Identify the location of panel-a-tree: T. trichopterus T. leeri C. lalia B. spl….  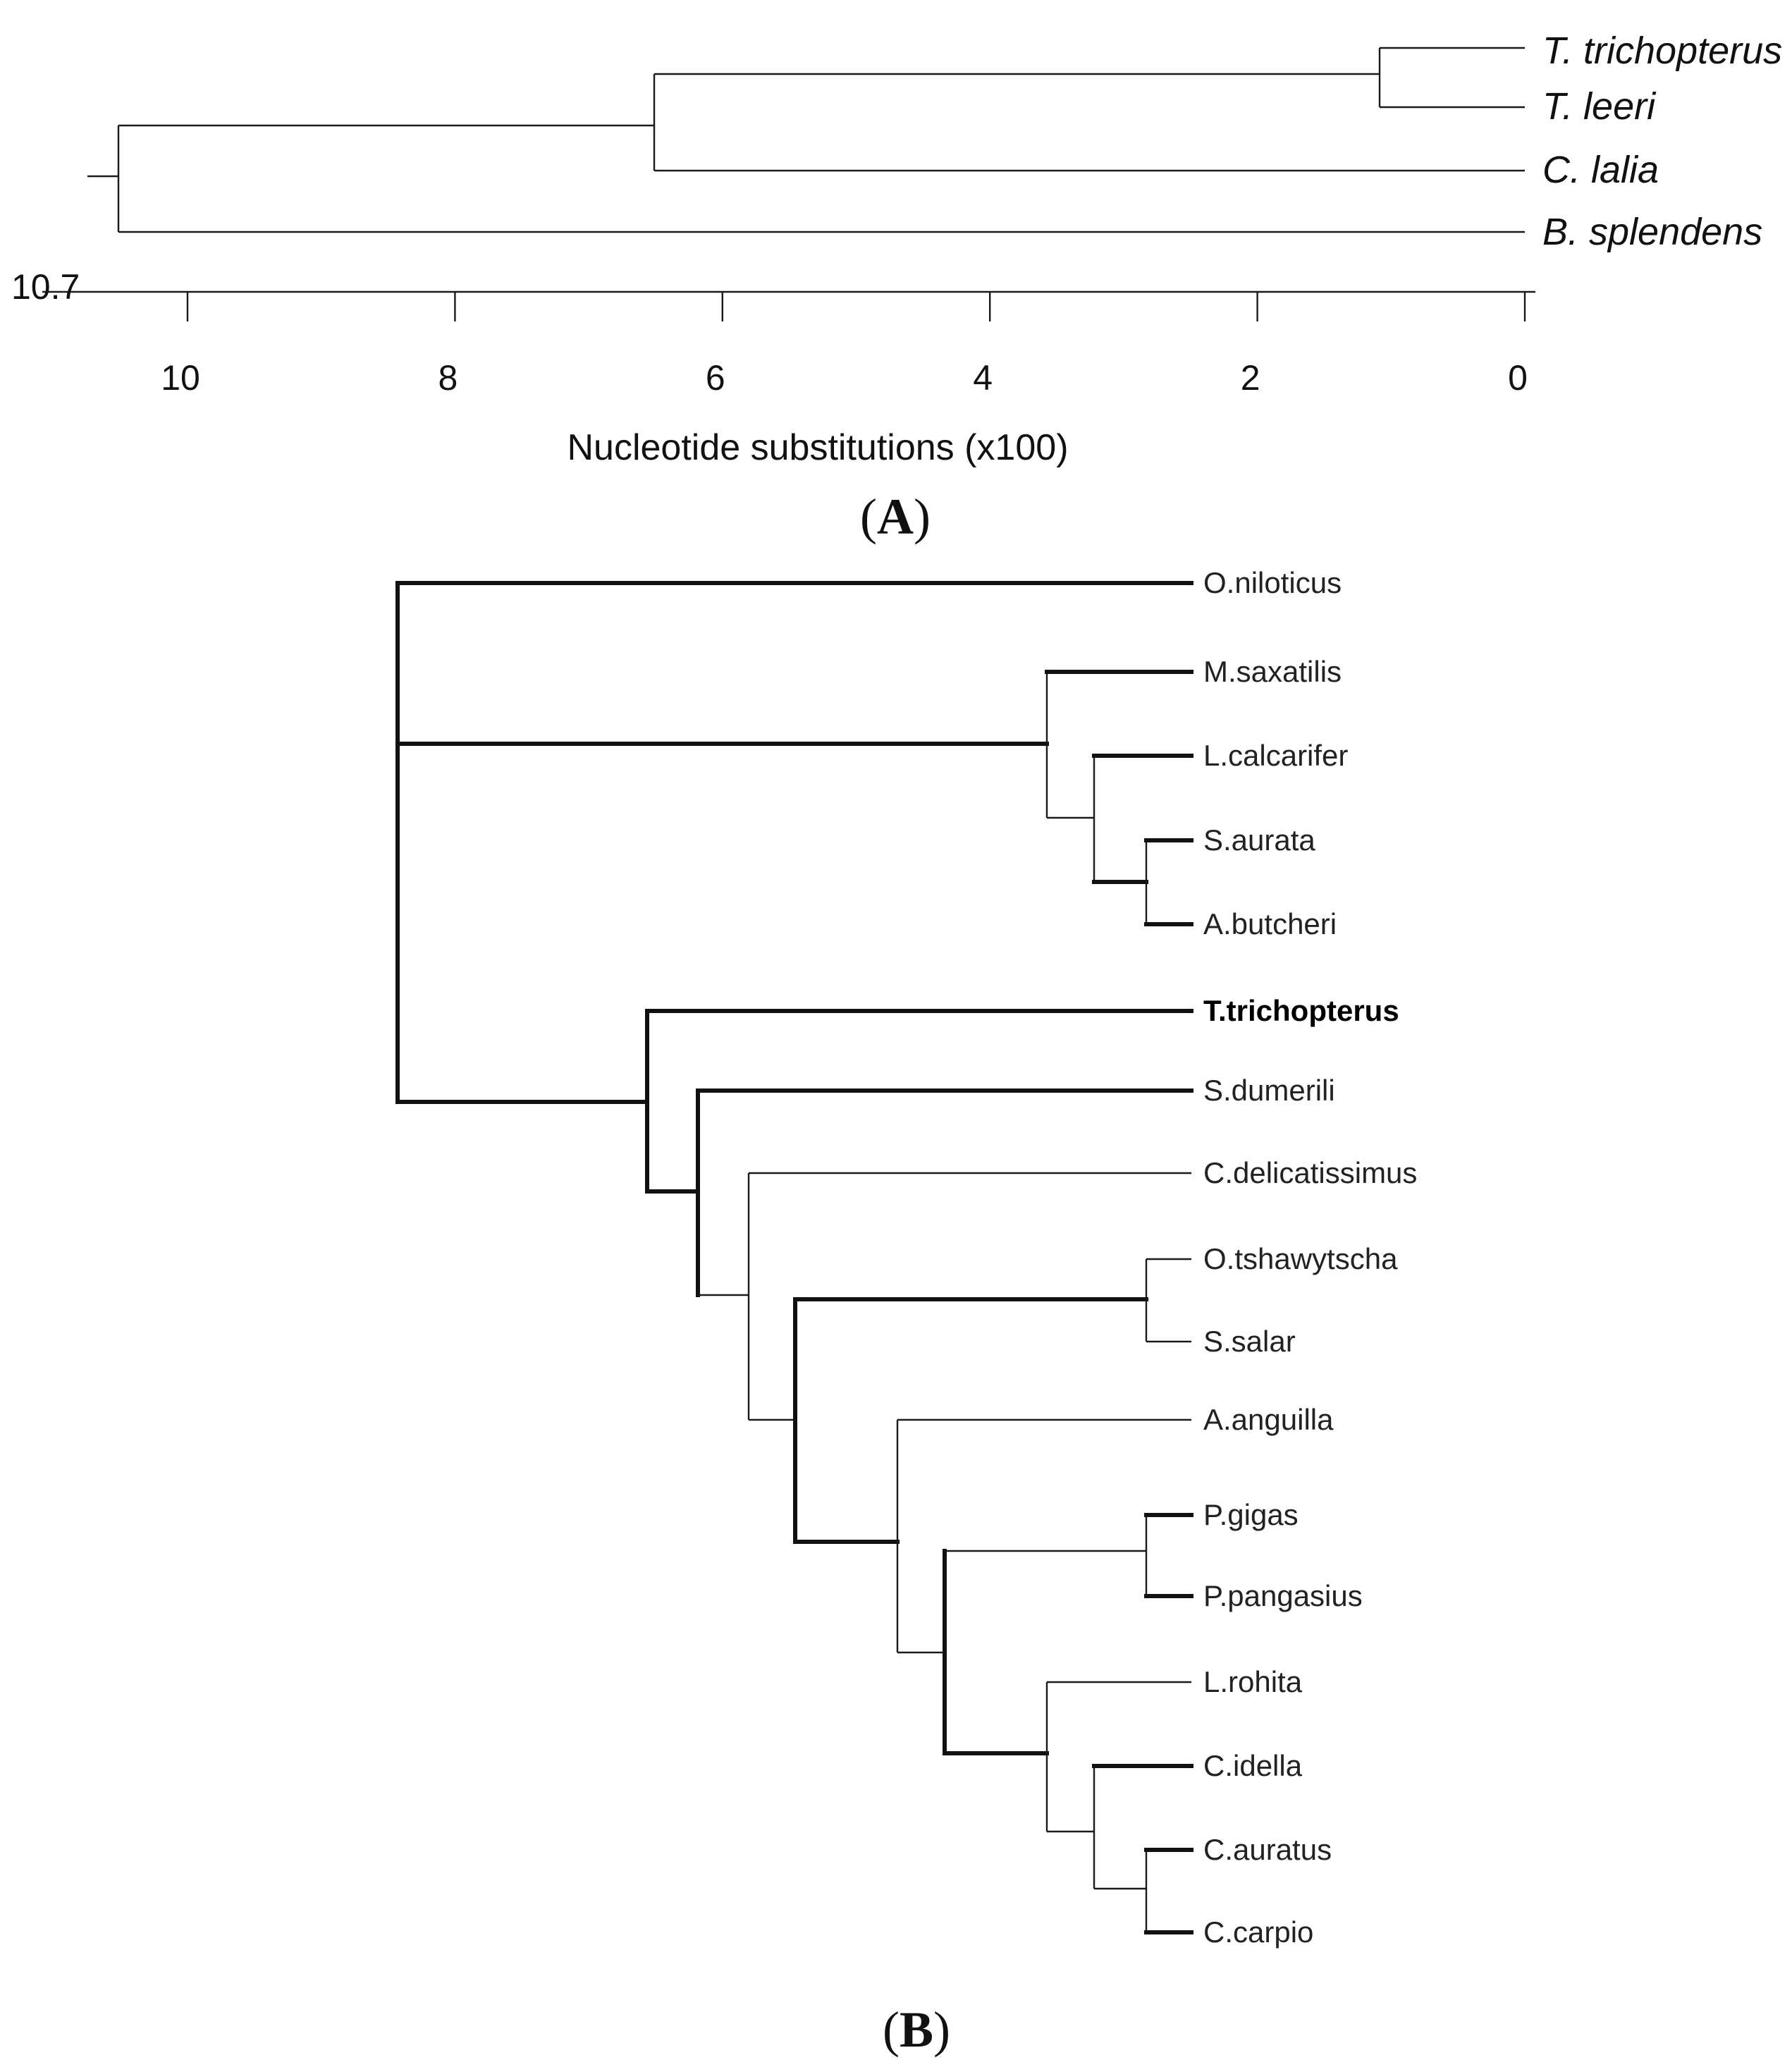
(934, 141).